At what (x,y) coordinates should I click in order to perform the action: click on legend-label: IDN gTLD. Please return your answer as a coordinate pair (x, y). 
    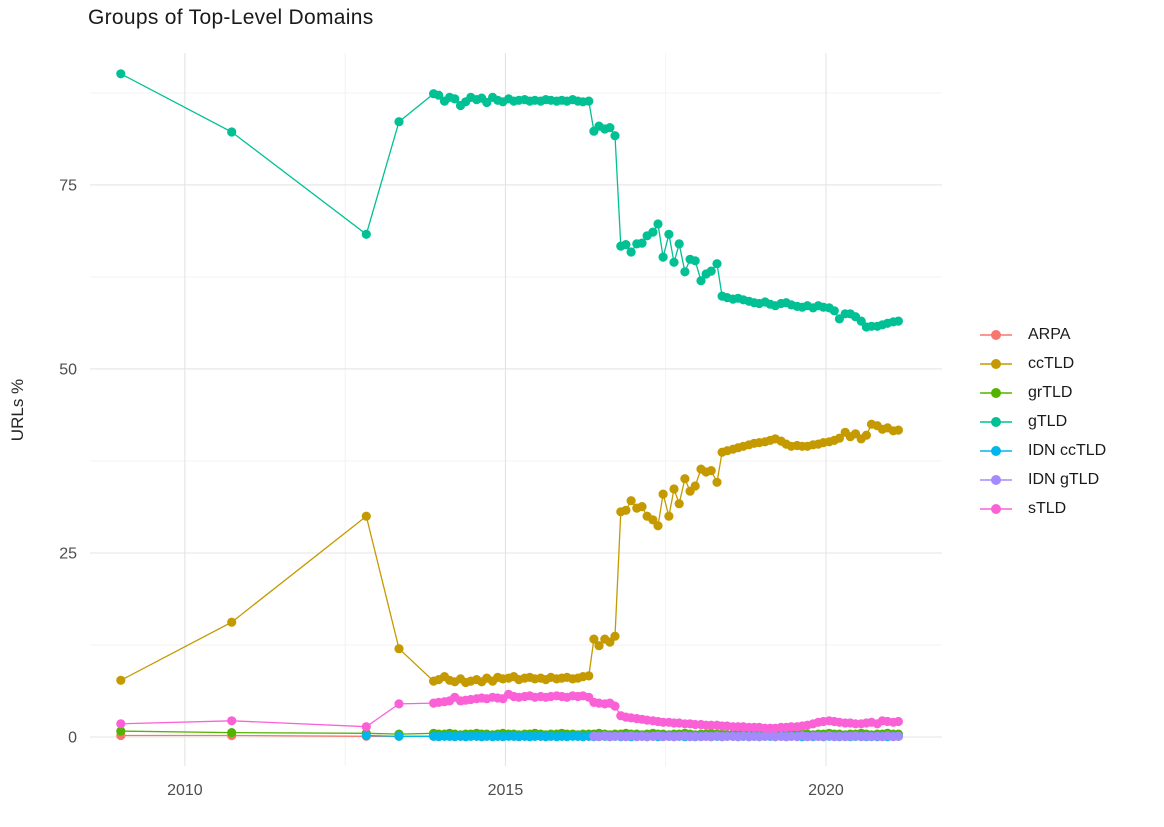
    Looking at the image, I should click on (1064, 479).